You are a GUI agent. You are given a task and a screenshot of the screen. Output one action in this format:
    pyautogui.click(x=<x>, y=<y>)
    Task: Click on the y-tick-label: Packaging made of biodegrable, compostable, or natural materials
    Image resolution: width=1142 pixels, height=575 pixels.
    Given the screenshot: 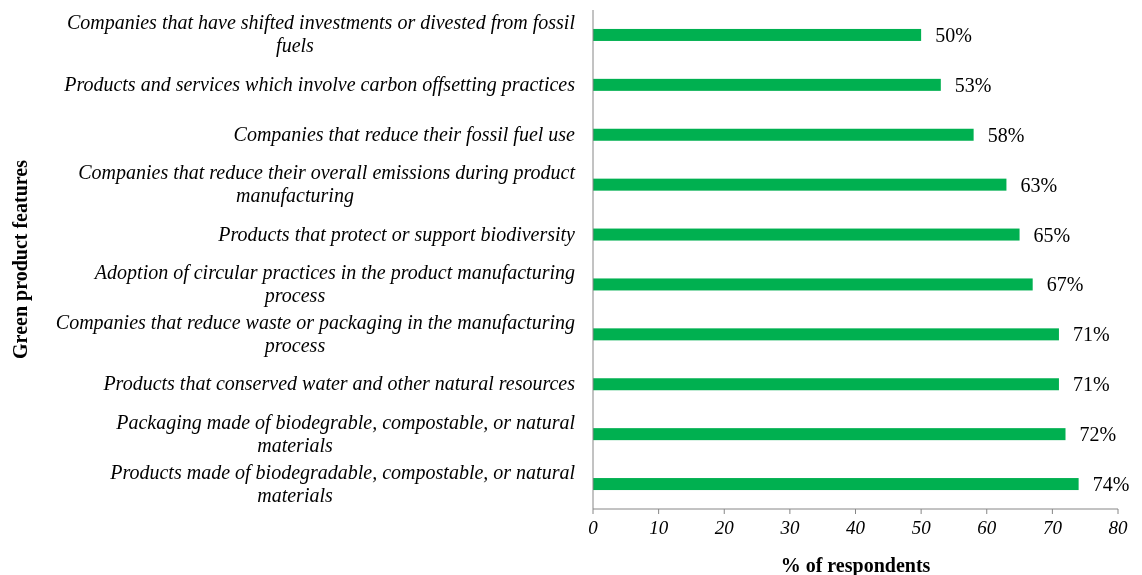 What is the action you would take?
    pyautogui.click(x=345, y=433)
    